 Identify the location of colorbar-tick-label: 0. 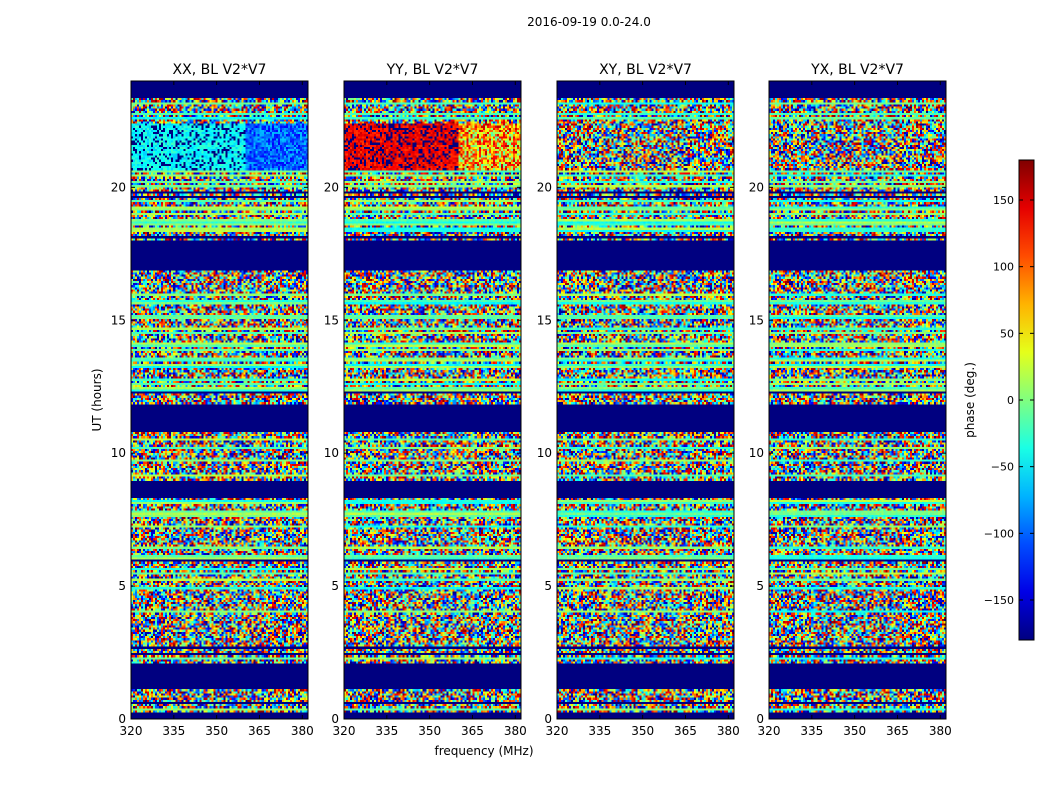
(1010, 400).